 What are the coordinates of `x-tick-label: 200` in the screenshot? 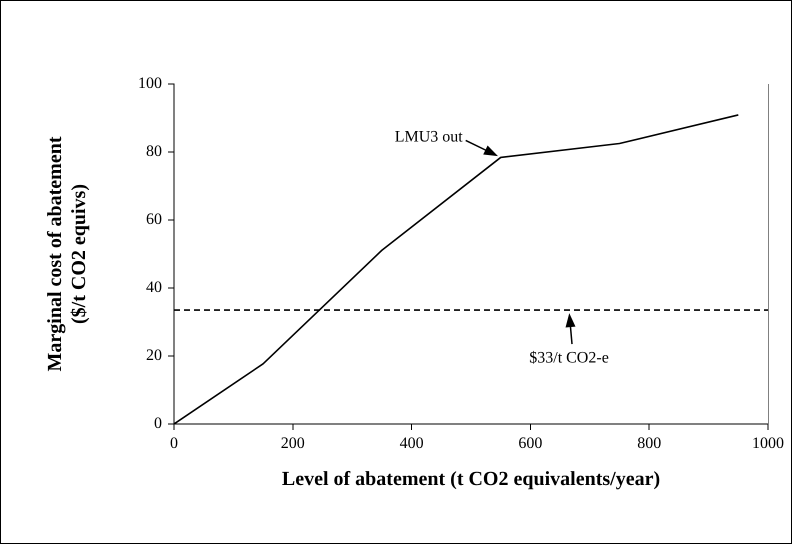 It's located at (292, 443).